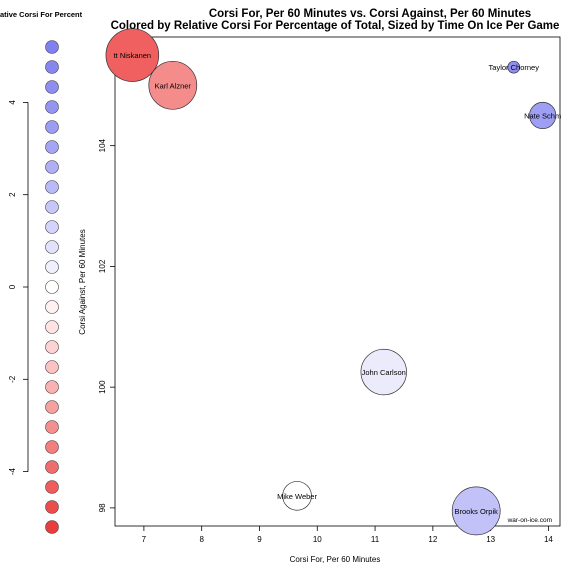 This screenshot has width=575, height=576. I want to click on player-label: tt Niskanen, so click(133, 55).